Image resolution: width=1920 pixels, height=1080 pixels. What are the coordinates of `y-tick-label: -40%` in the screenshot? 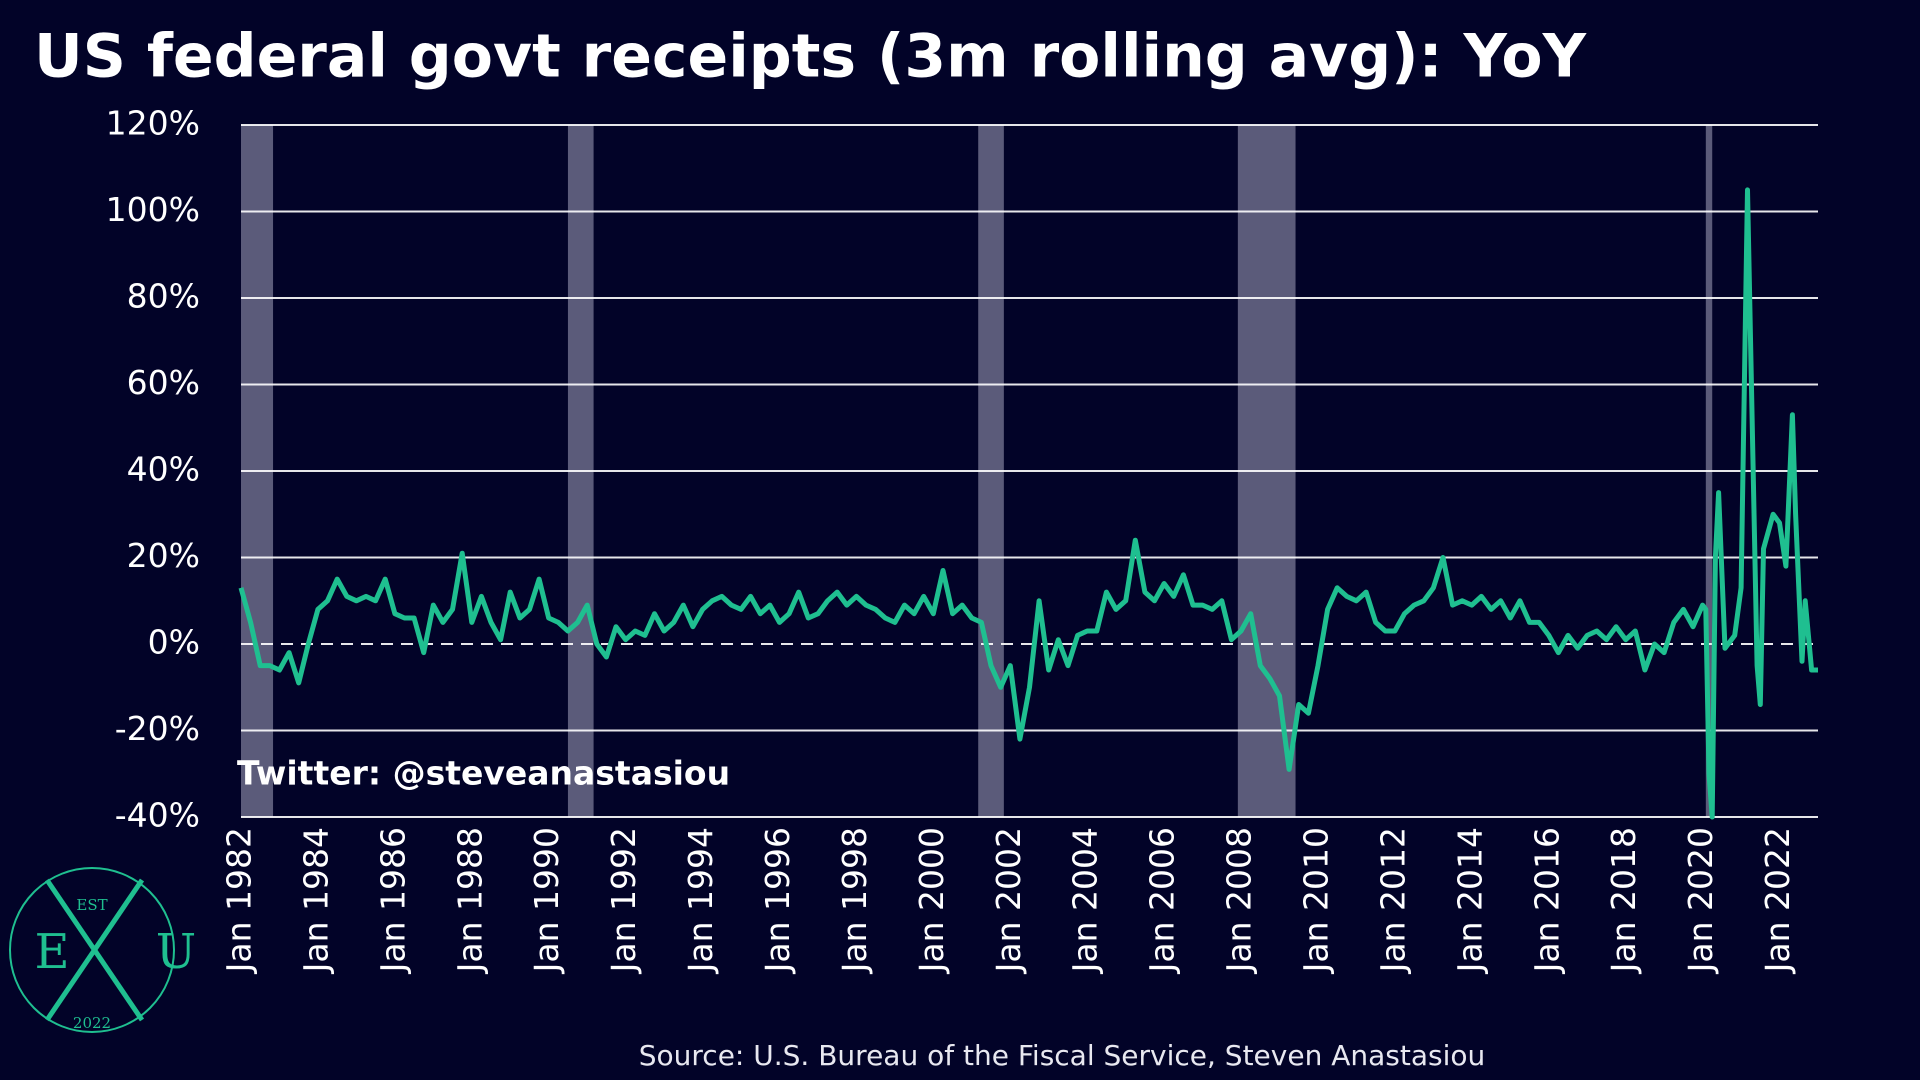 It's located at (157, 815).